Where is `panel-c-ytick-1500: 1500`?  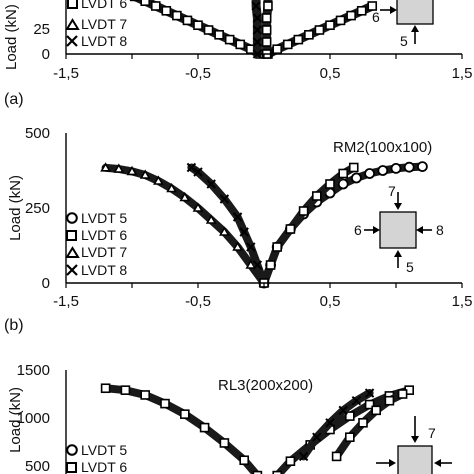
panel-c-ytick-1500: 1500 is located at coordinates (33, 370).